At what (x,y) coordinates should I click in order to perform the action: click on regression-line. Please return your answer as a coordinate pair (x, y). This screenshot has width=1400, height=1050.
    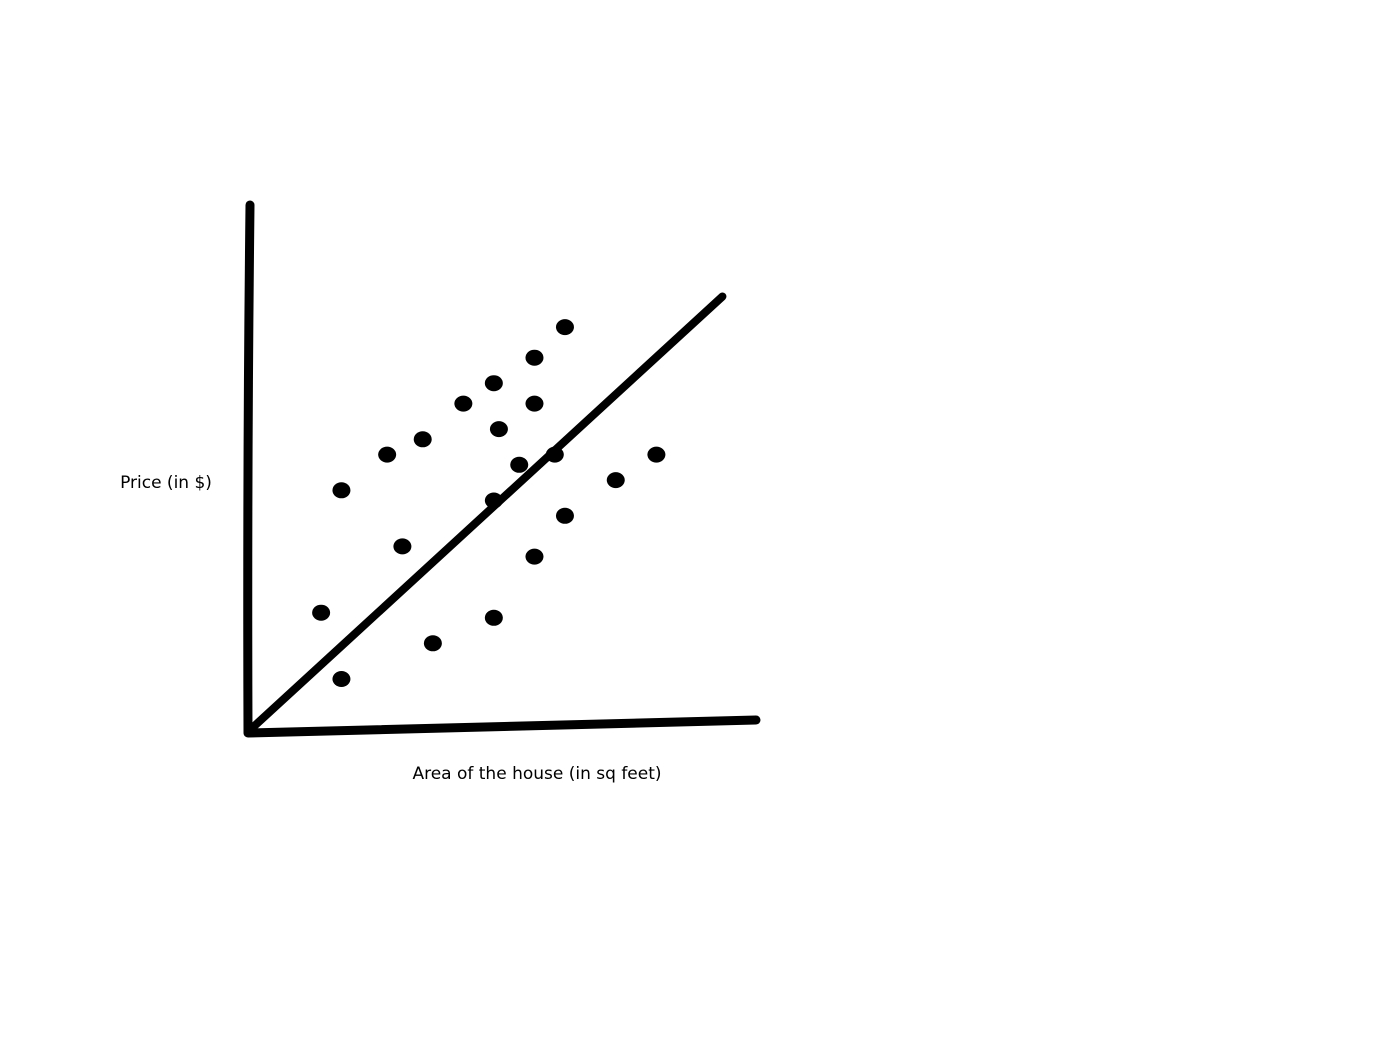
    Looking at the image, I should click on (486, 514).